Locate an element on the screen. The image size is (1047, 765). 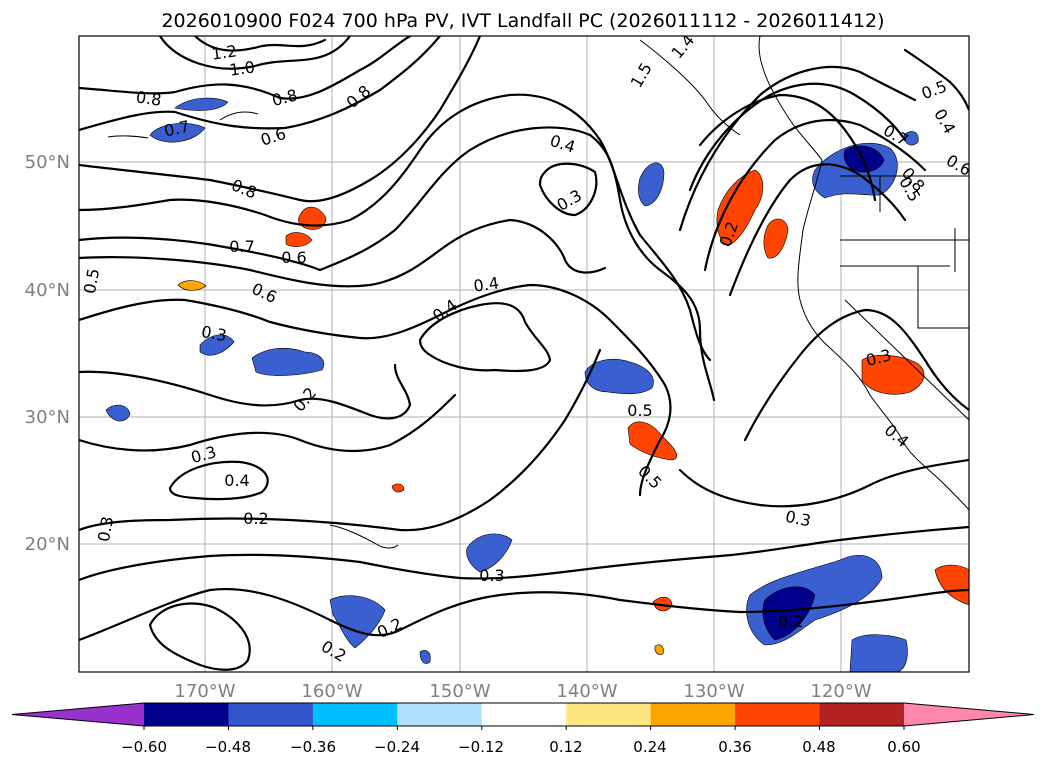
contour-label: 0.6 is located at coordinates (293, 257).